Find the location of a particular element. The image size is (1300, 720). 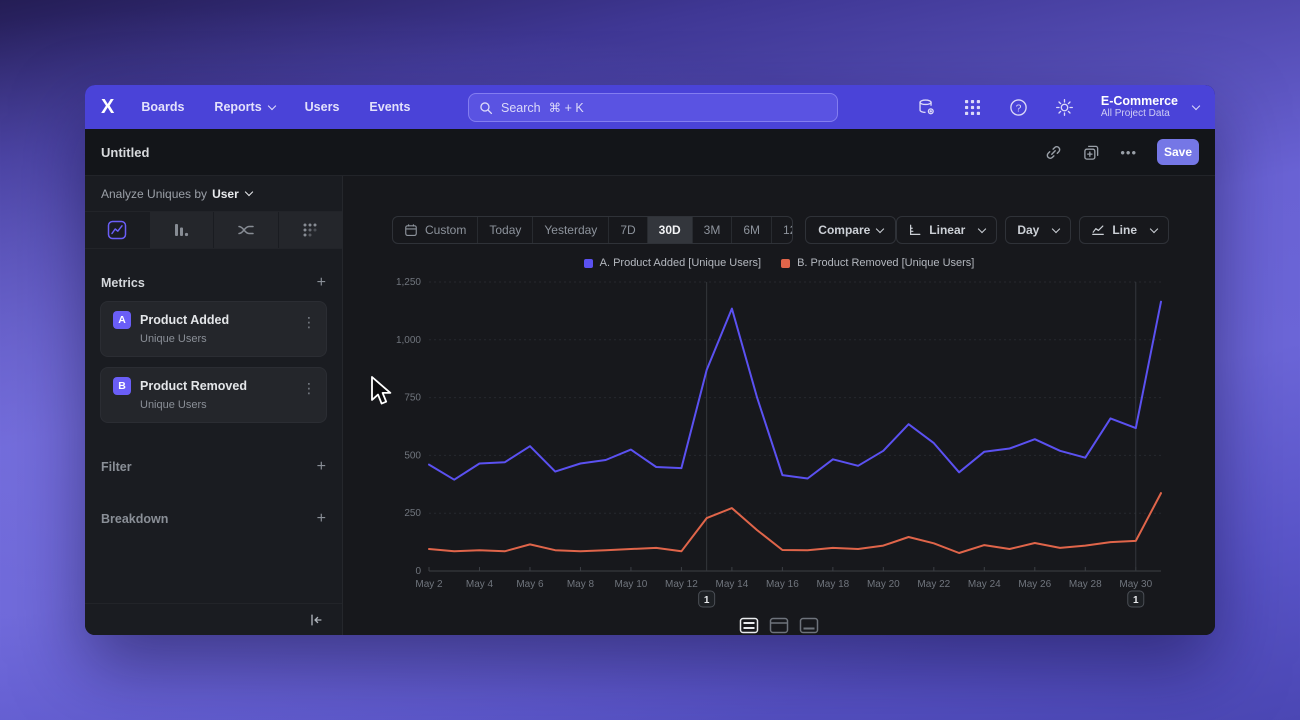

legend-swatch-a is located at coordinates (588, 263).